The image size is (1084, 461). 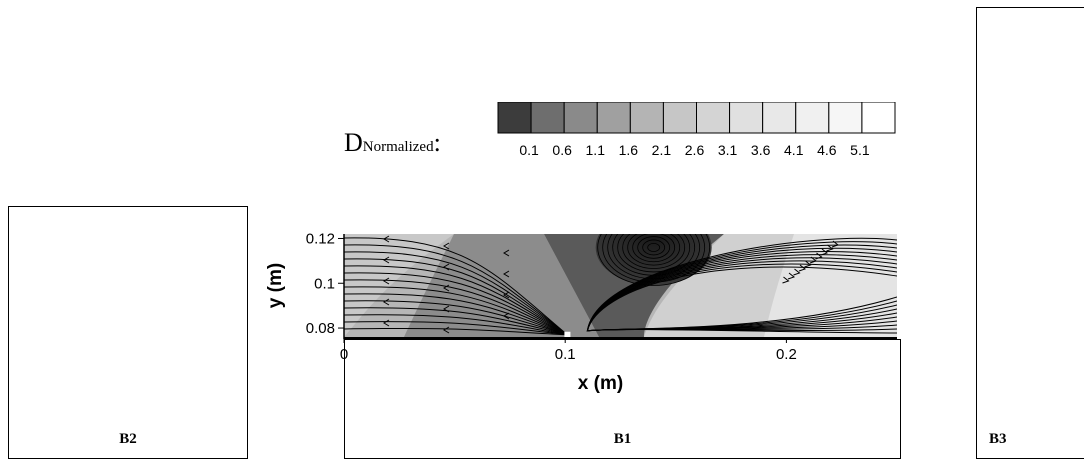 What do you see at coordinates (622, 439) in the screenshot?
I see `panel-b1-label: B1` at bounding box center [622, 439].